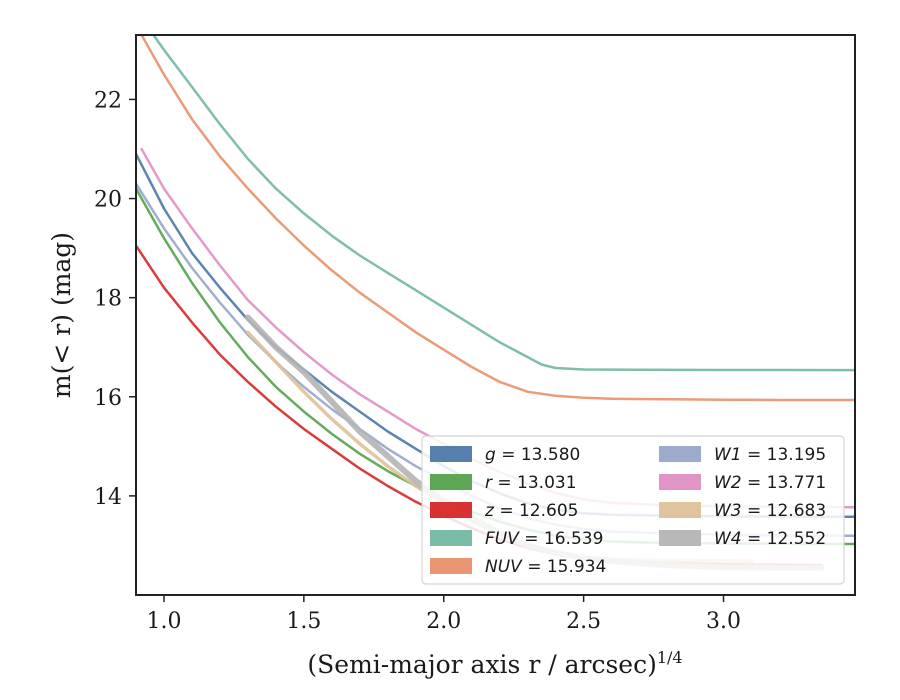  What do you see at coordinates (490, 455) in the screenshot?
I see `legend-label-band: g` at bounding box center [490, 455].